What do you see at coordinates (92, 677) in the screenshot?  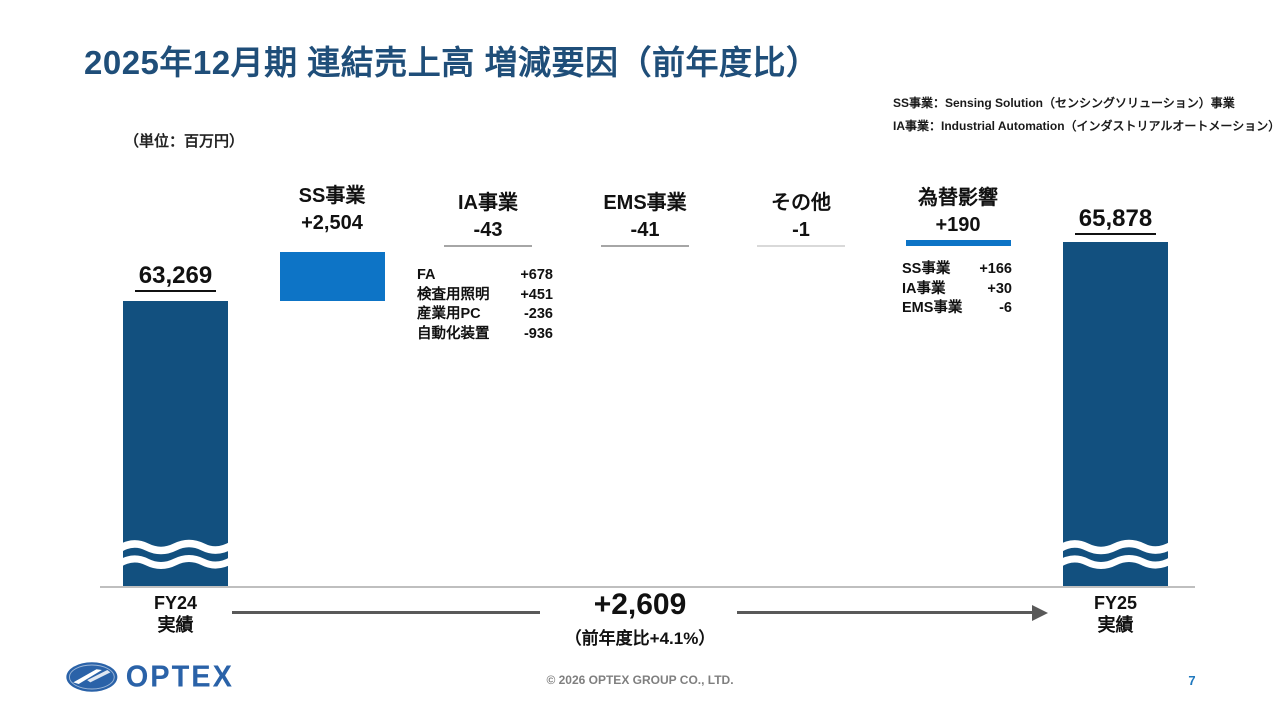 I see `optex-logo-icon` at bounding box center [92, 677].